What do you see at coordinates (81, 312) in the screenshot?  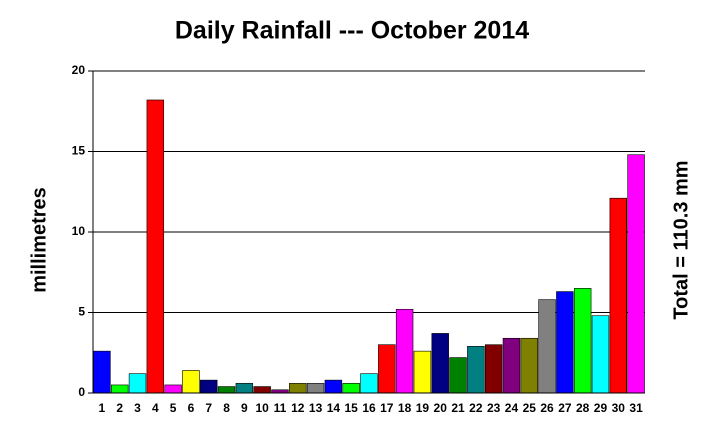 I see `y-tick-label: 5` at bounding box center [81, 312].